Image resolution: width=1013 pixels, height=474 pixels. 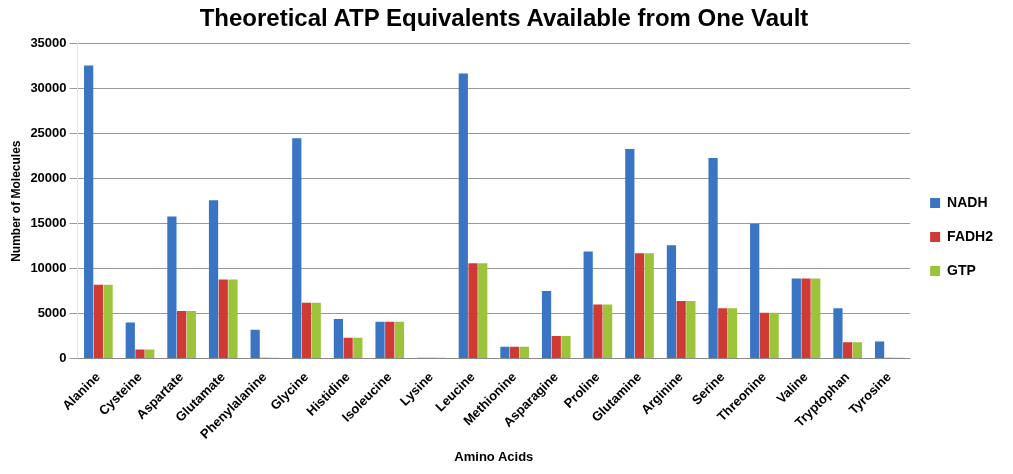 What do you see at coordinates (48, 178) in the screenshot?
I see `y-tick-label: 20000` at bounding box center [48, 178].